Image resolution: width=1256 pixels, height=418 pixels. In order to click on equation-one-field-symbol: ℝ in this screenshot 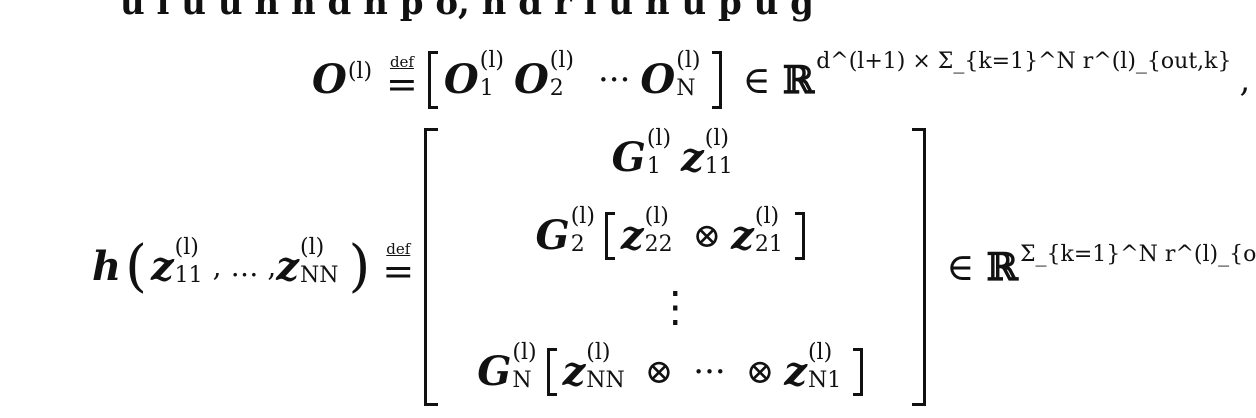, I will do `click(798, 79)`.